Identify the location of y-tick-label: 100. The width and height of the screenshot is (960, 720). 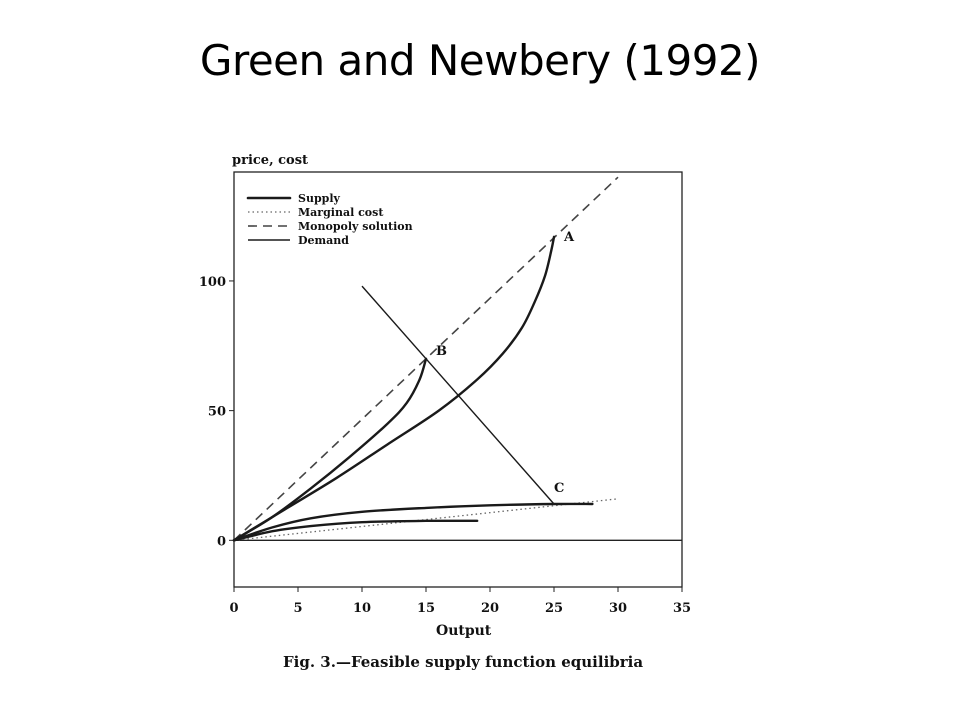
(212, 282).